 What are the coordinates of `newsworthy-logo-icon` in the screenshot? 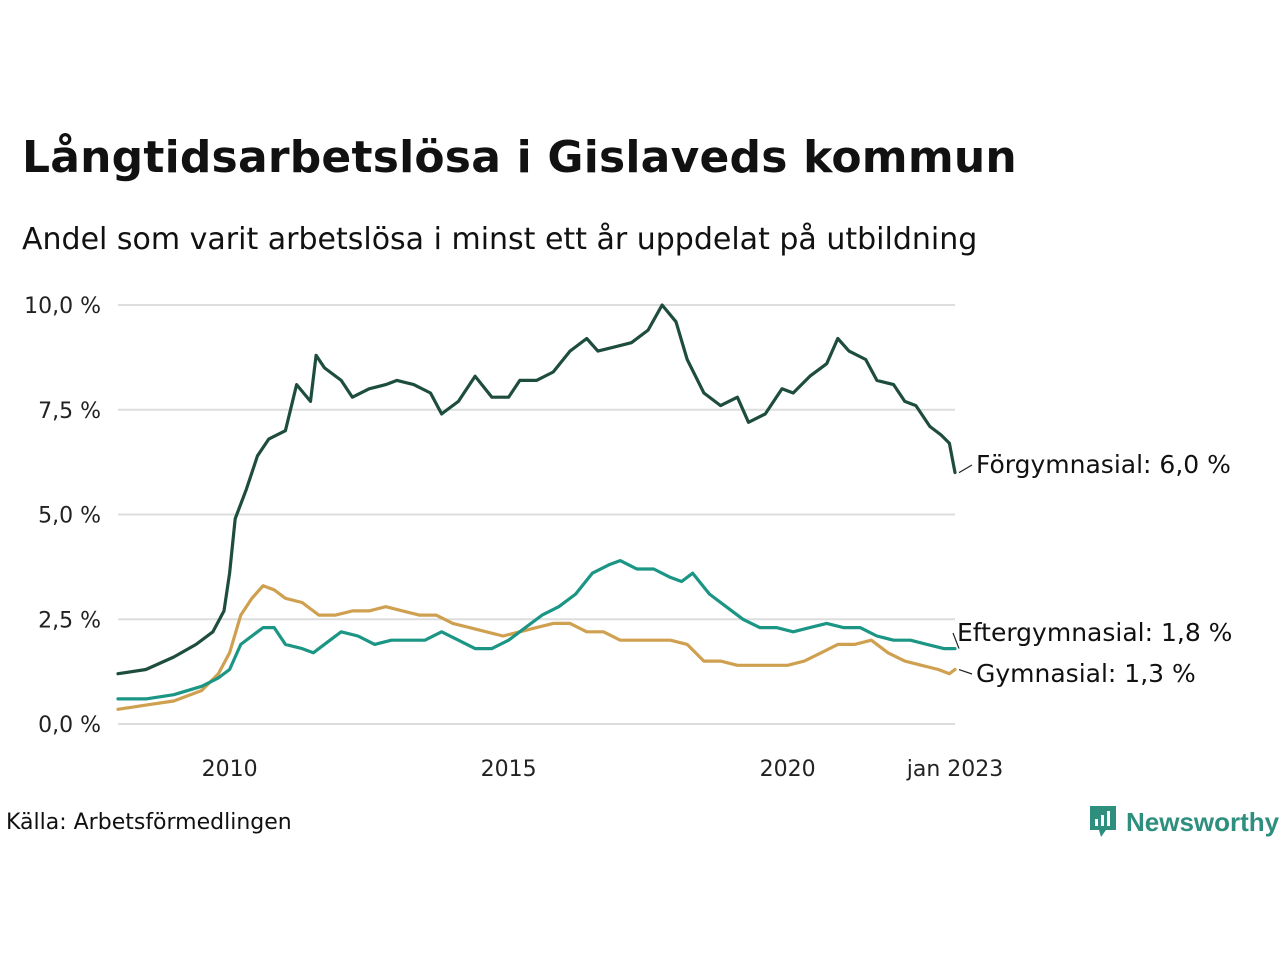 It's located at (1103, 821).